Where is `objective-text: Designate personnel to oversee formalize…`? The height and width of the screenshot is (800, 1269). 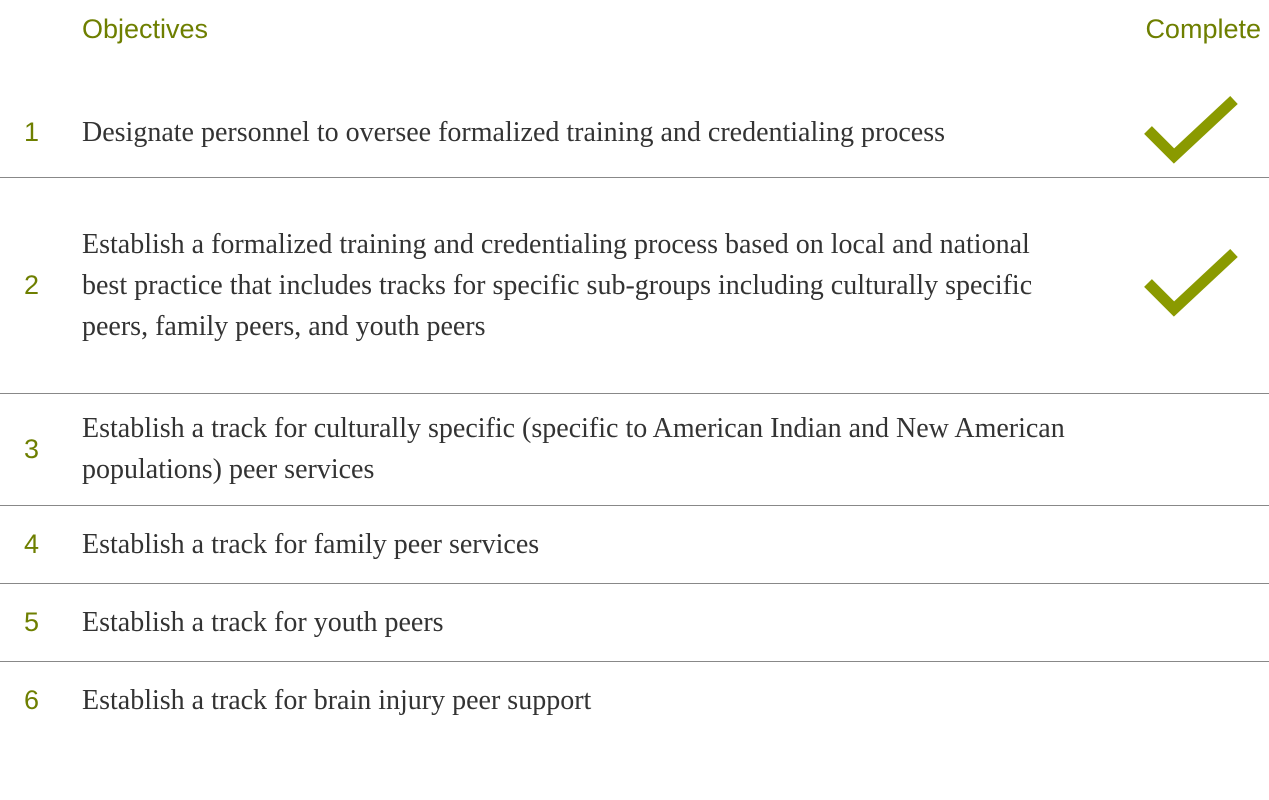 objective-text: Designate personnel to oversee formalize… is located at coordinates (514, 132).